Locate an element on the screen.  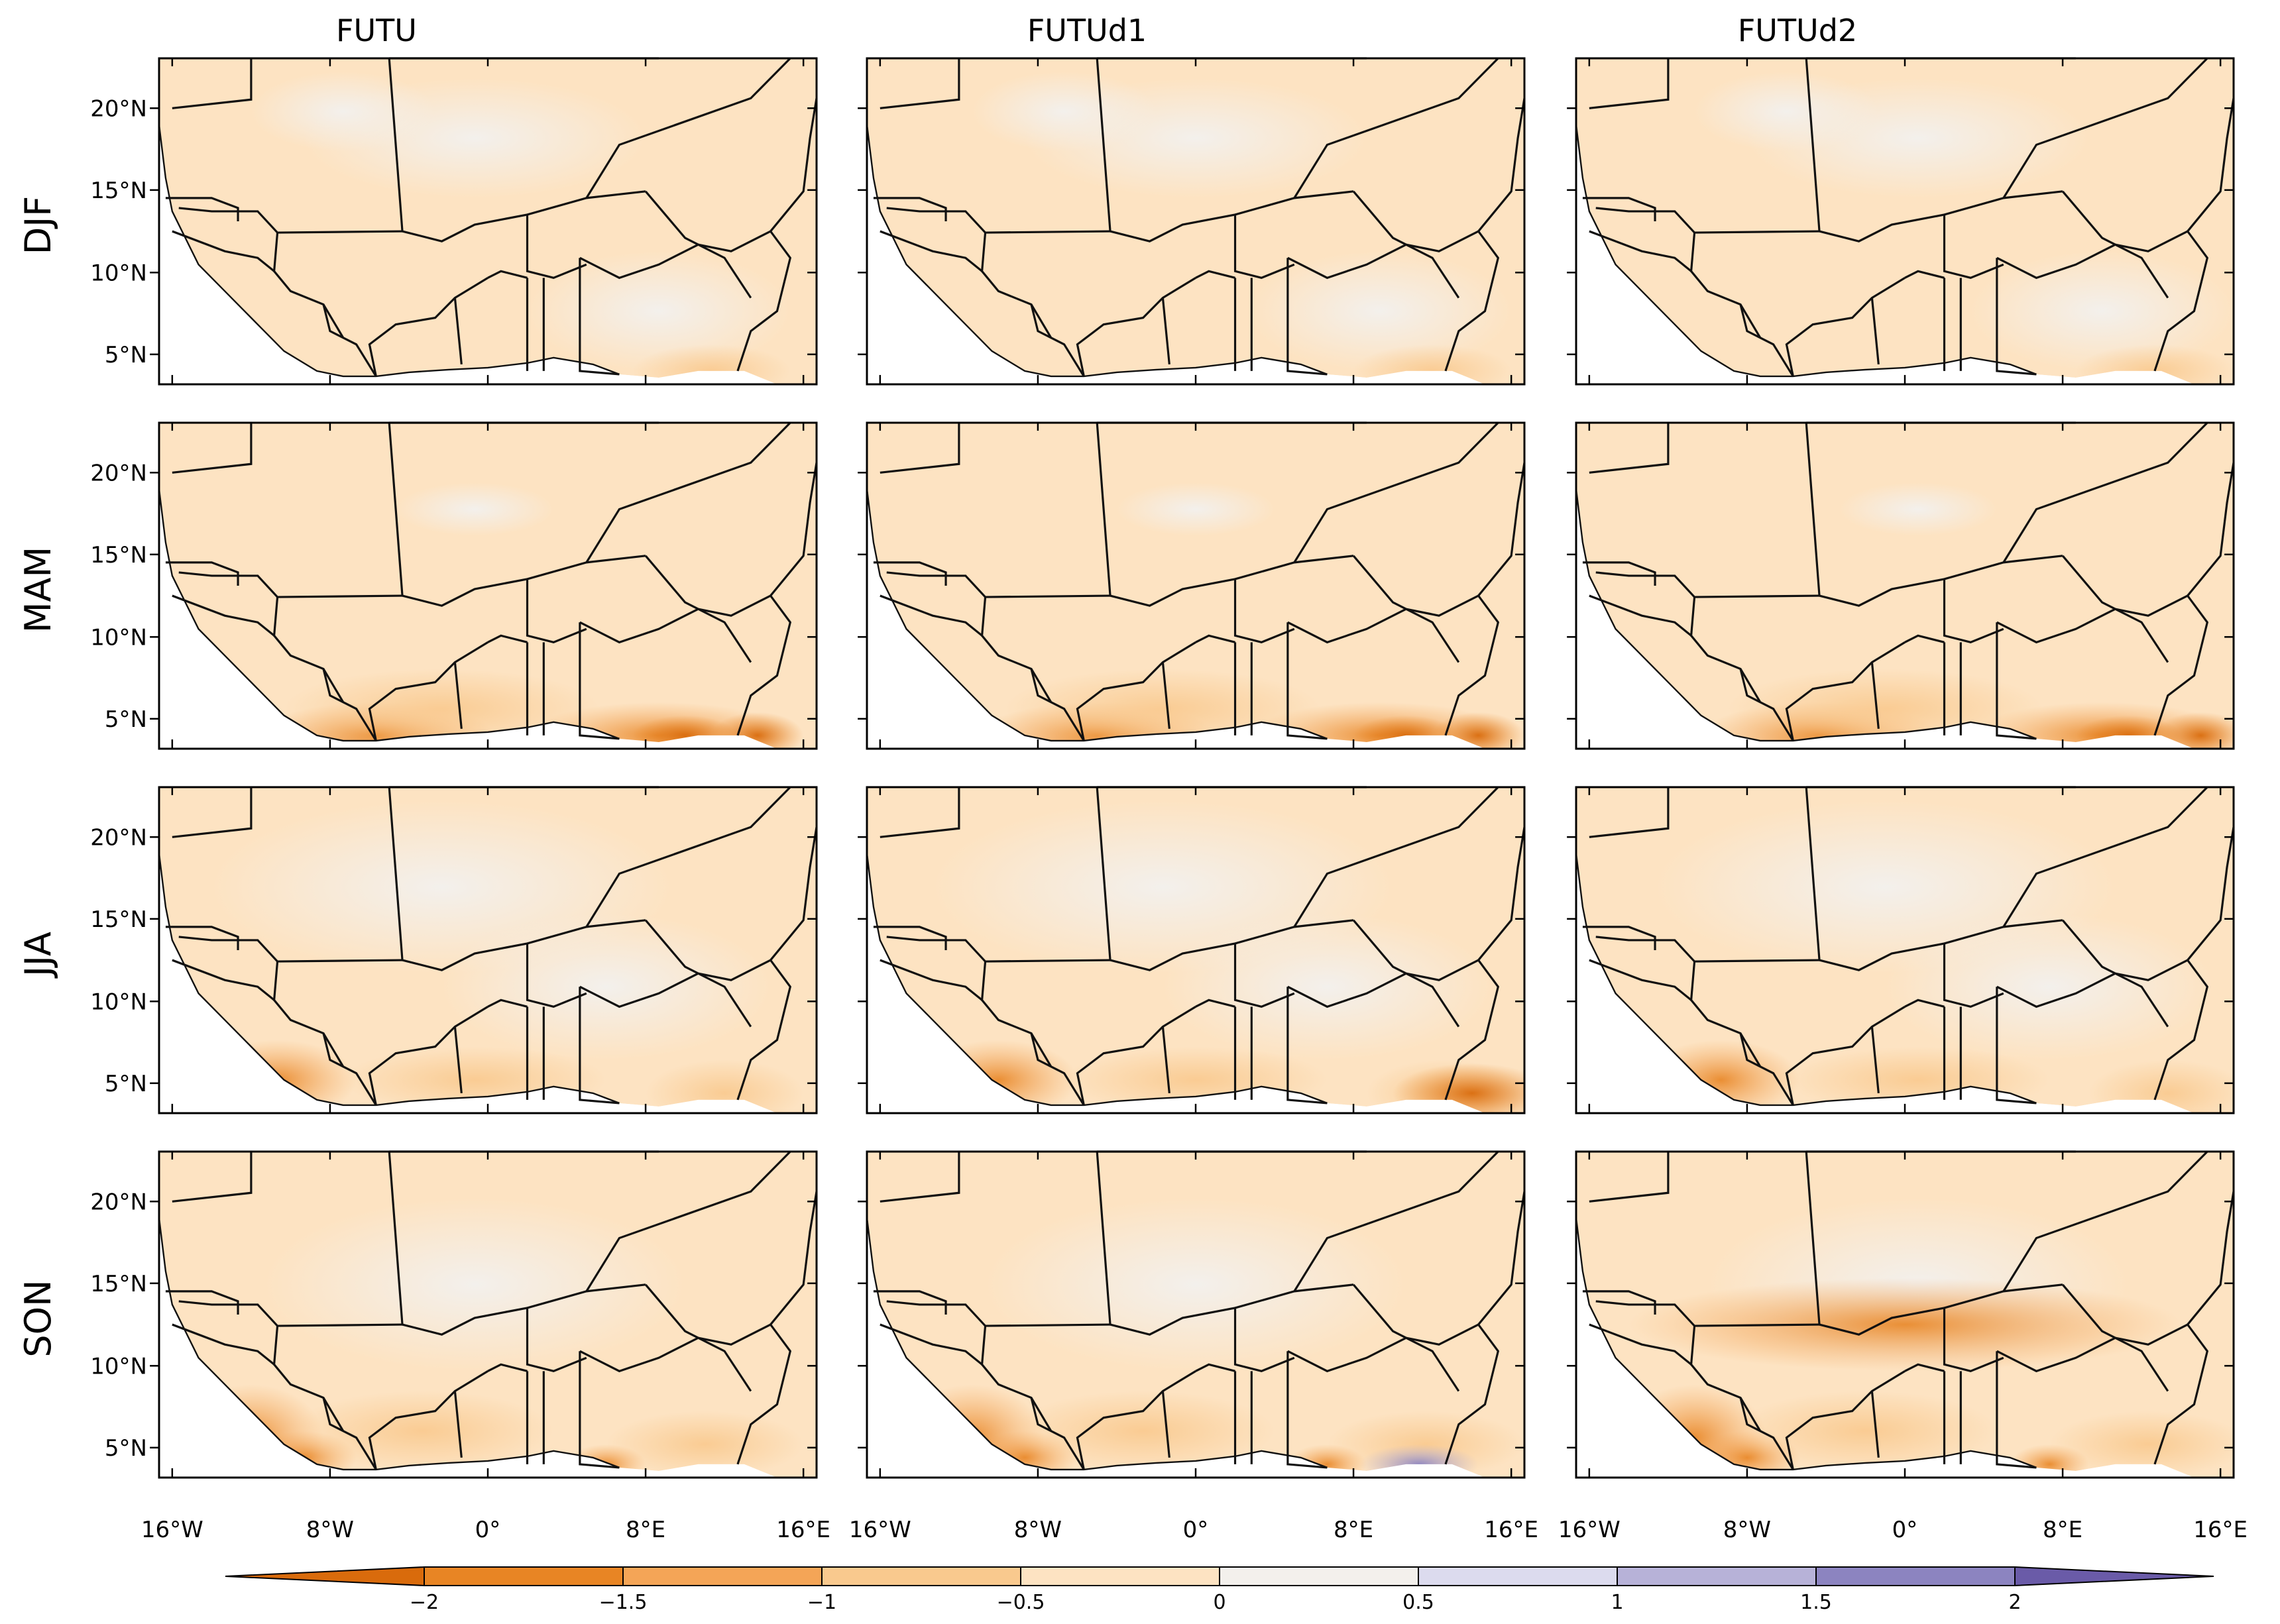
column-title-futud2: FUTUd2 is located at coordinates (1797, 30).